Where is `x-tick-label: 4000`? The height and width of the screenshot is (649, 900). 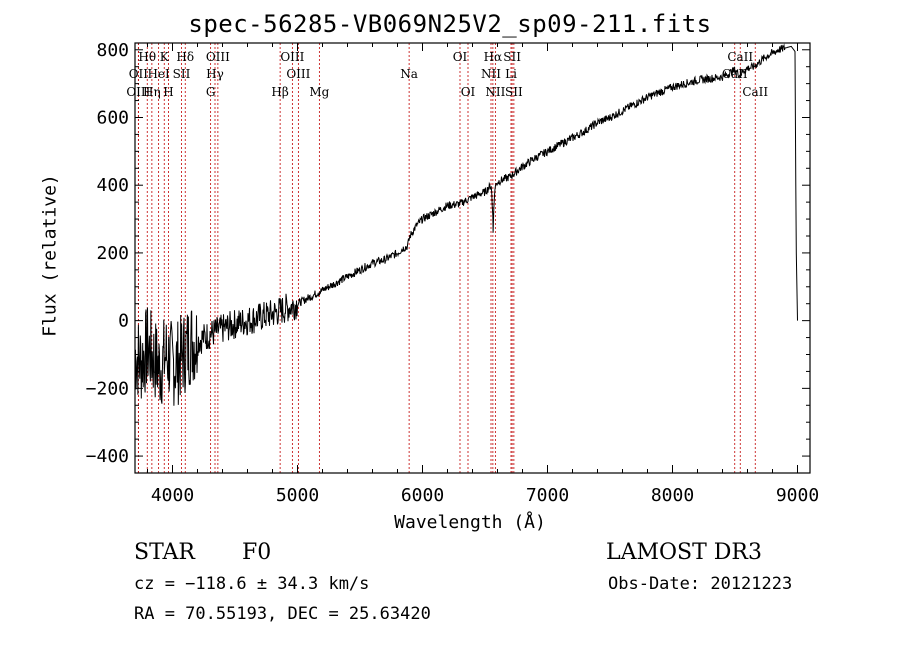 x-tick-label: 4000 is located at coordinates (172, 495).